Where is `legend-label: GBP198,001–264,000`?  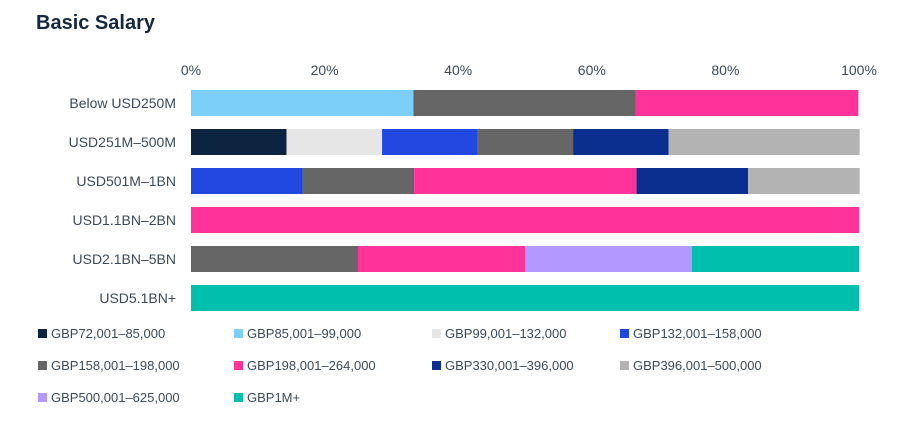
legend-label: GBP198,001–264,000 is located at coordinates (311, 365).